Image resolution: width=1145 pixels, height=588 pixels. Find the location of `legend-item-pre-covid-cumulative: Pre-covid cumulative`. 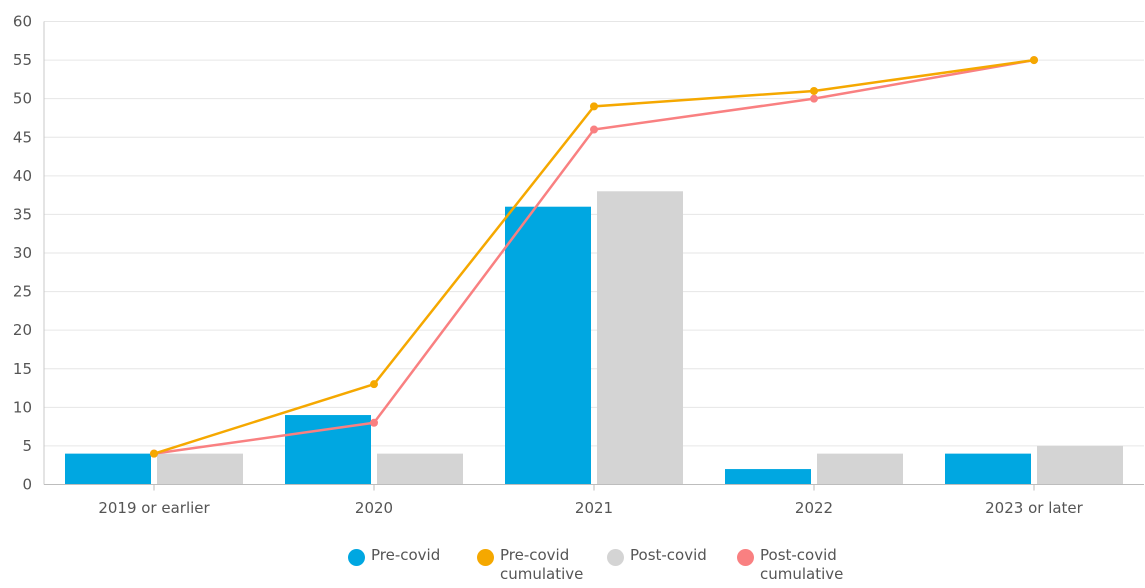

legend-item-pre-covid-cumulative: Pre-covid cumulative is located at coordinates (530, 565).